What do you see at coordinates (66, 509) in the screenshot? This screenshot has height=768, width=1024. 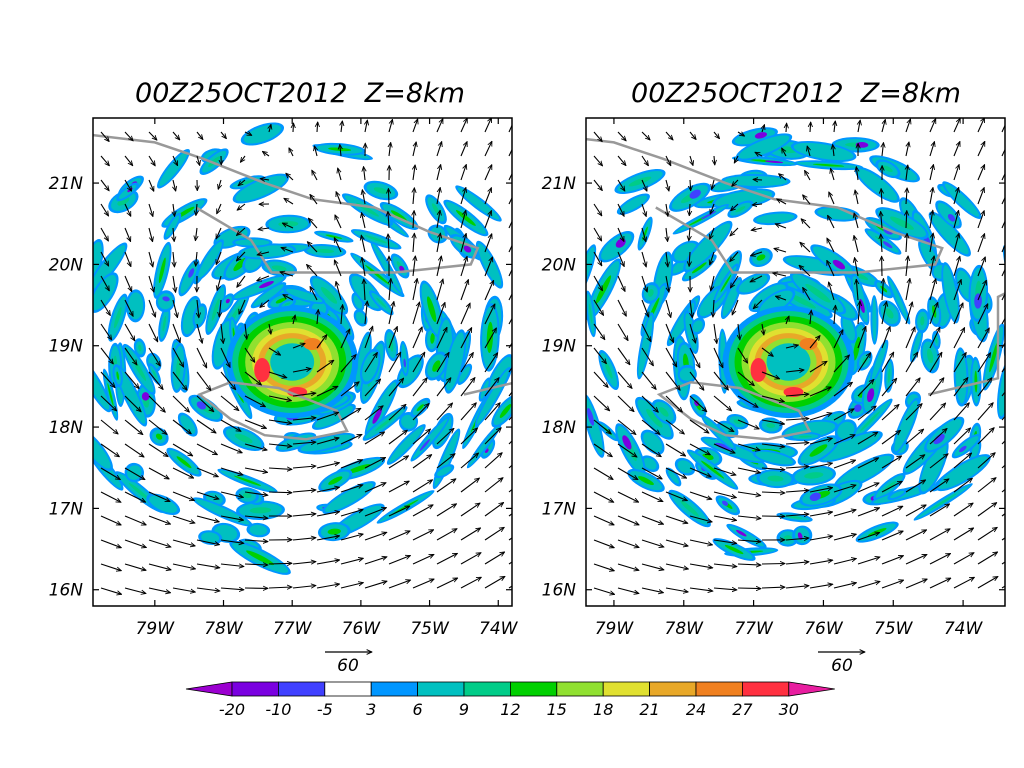 I see `lat-tick-label: 17N` at bounding box center [66, 509].